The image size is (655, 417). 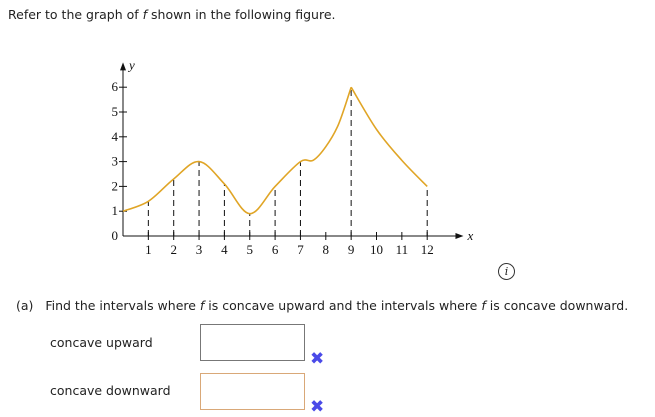 What do you see at coordinates (115, 210) in the screenshot?
I see `y-tick-label: 1` at bounding box center [115, 210].